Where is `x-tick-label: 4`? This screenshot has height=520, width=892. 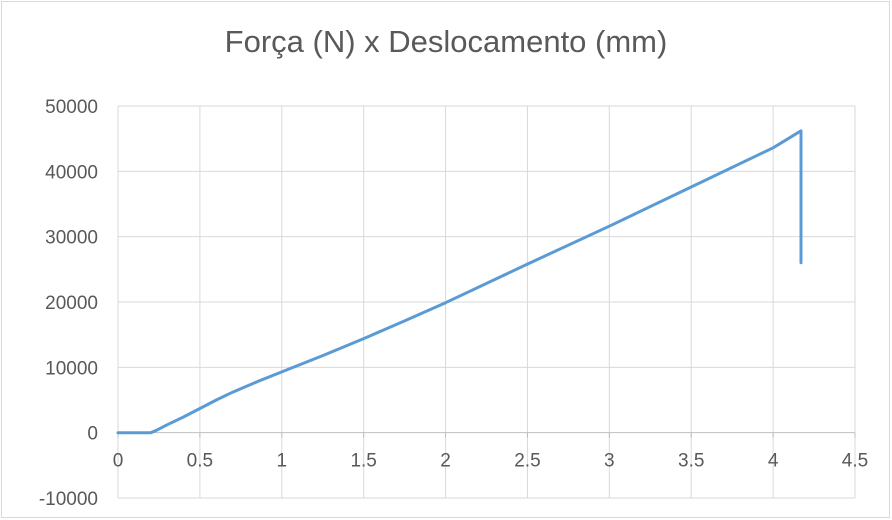 x-tick-label: 4 is located at coordinates (773, 461).